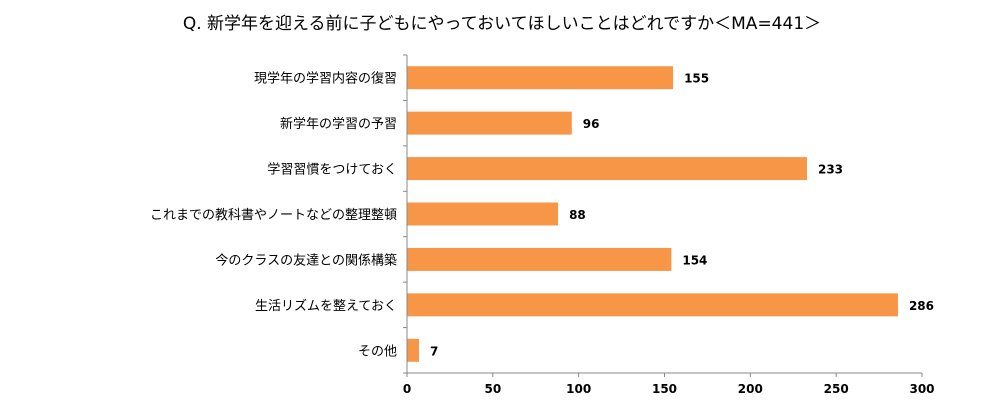 The width and height of the screenshot is (1004, 407). What do you see at coordinates (407, 389) in the screenshot?
I see `x-tick-label-0: 0` at bounding box center [407, 389].